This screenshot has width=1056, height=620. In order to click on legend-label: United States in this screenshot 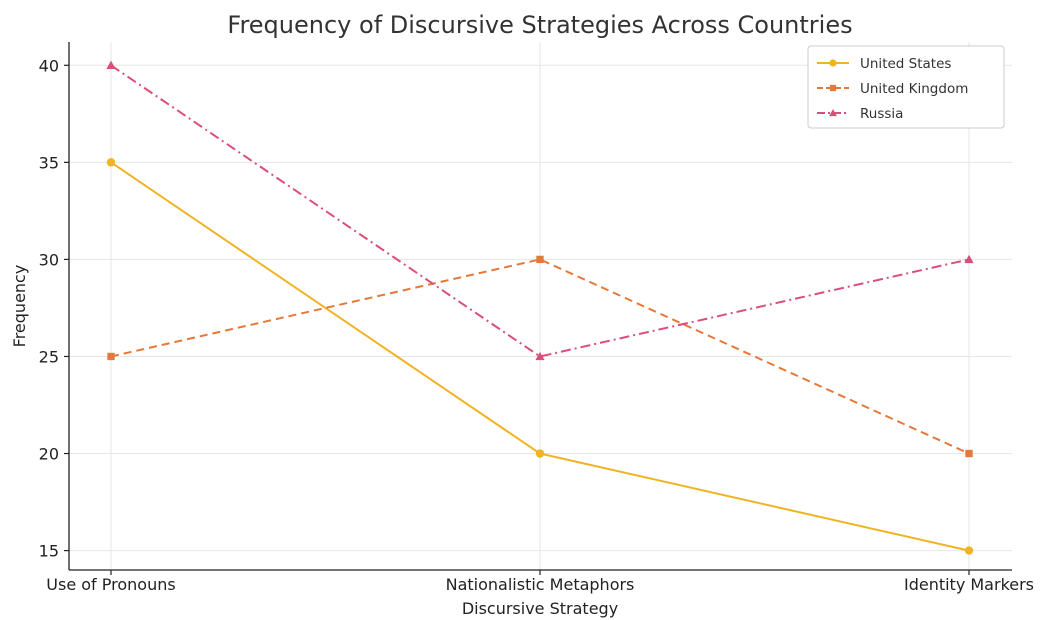, I will do `click(905, 64)`.